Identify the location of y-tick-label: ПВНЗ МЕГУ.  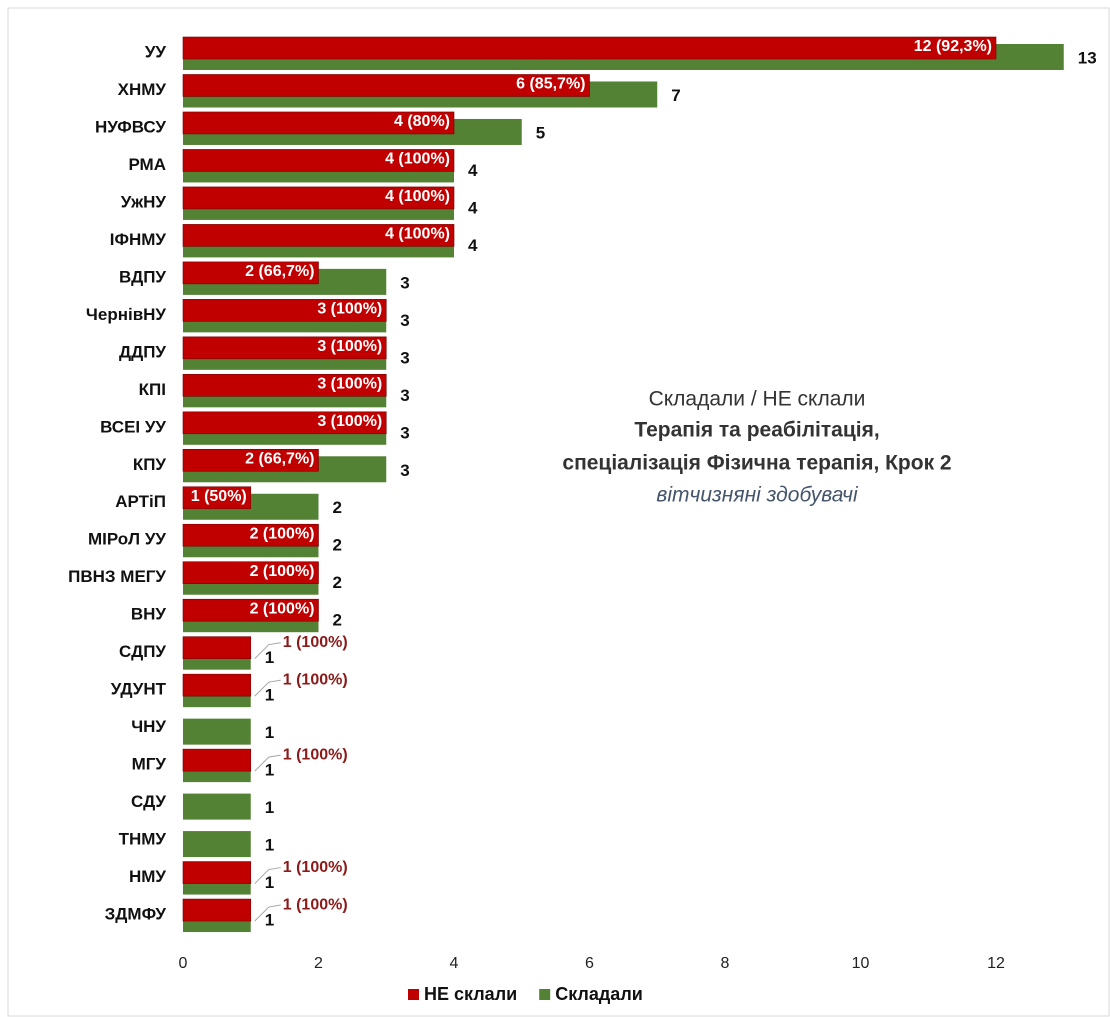
(117, 576).